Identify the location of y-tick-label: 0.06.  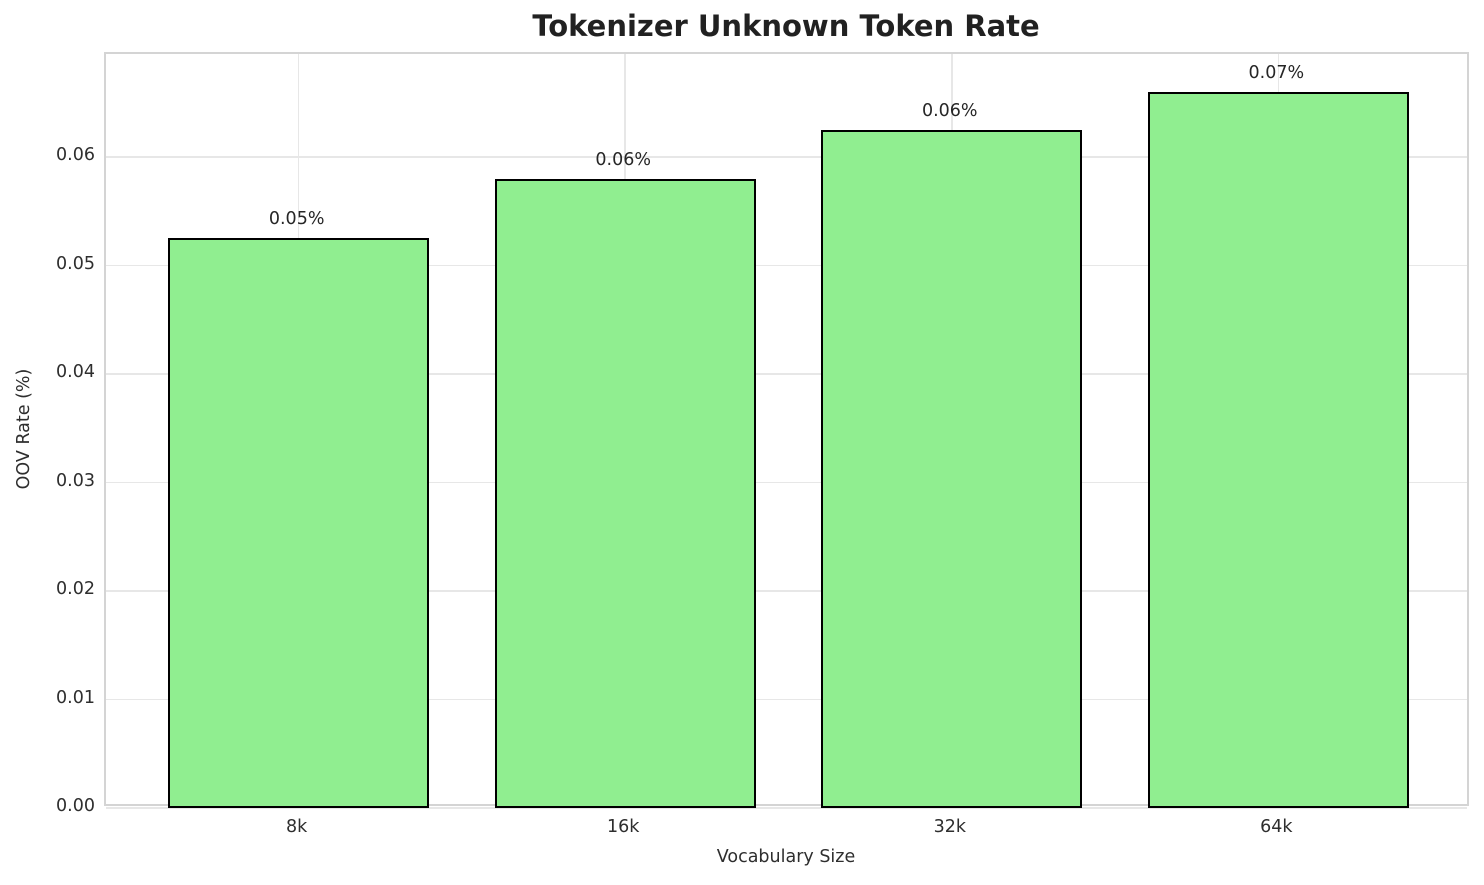
(75, 155).